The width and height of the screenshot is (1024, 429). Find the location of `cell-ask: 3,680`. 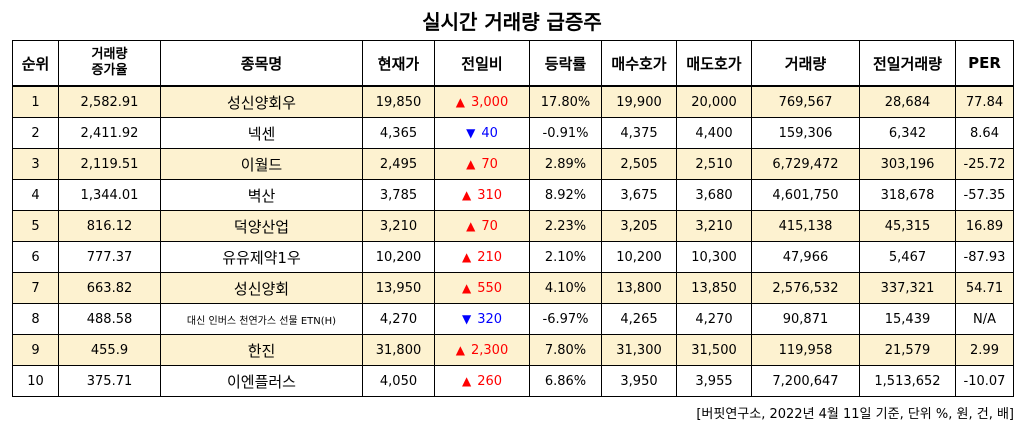

cell-ask: 3,680 is located at coordinates (714, 195).